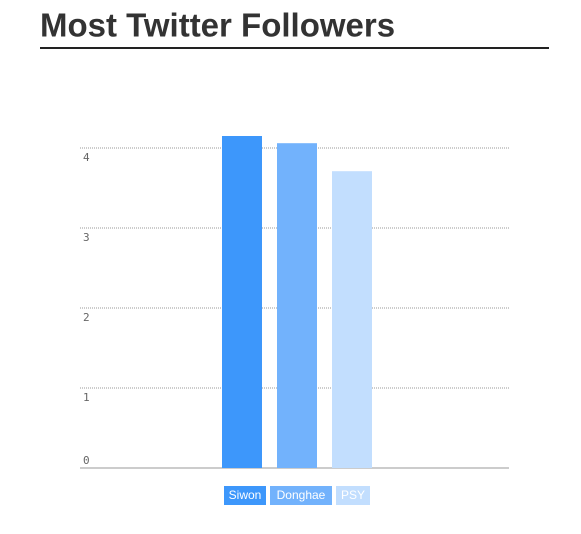 The width and height of the screenshot is (581, 534). I want to click on y-tick-label: 2, so click(86, 317).